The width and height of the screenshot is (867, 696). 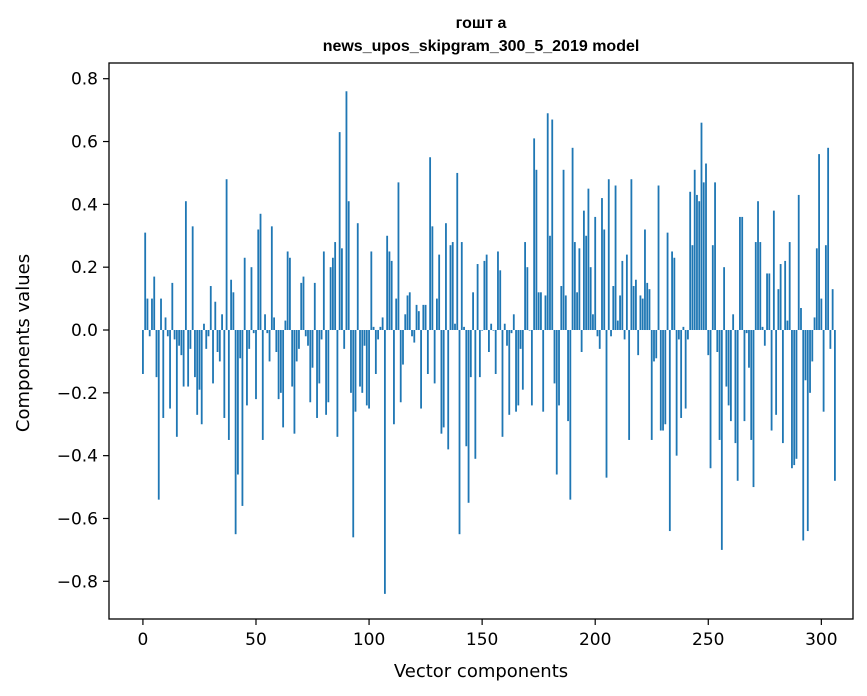 I want to click on x-tick-label: 100, so click(x=369, y=640).